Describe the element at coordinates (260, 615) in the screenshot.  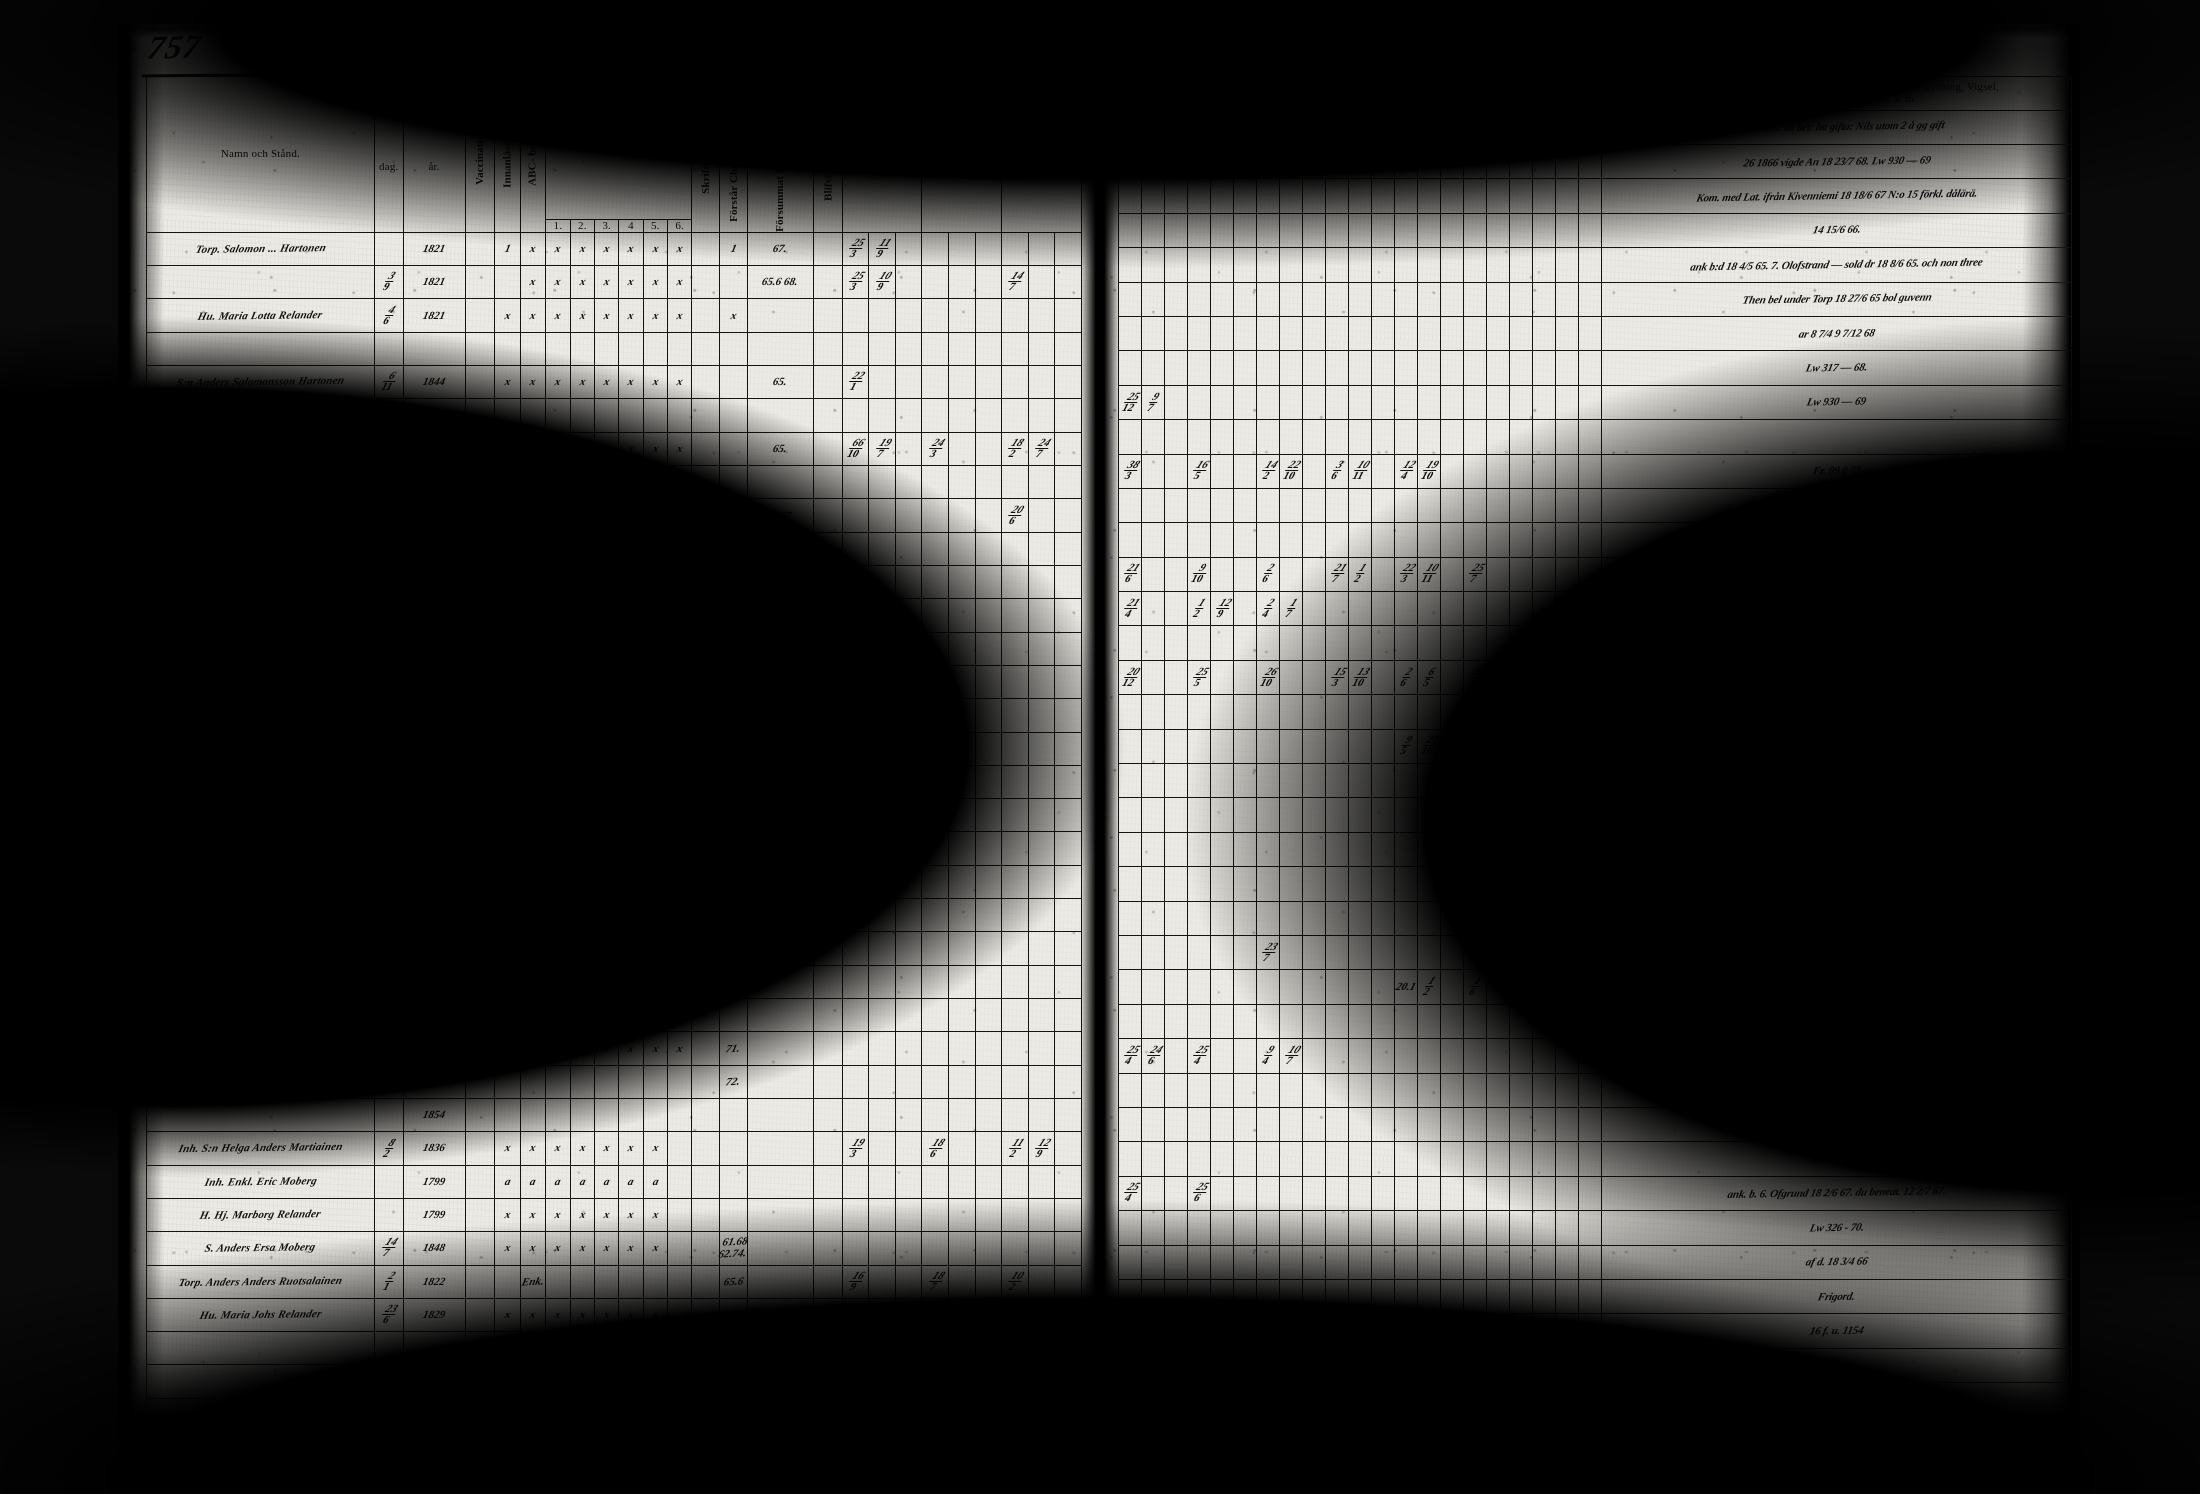
I see `cell-name: N..... i a iu` at that location.